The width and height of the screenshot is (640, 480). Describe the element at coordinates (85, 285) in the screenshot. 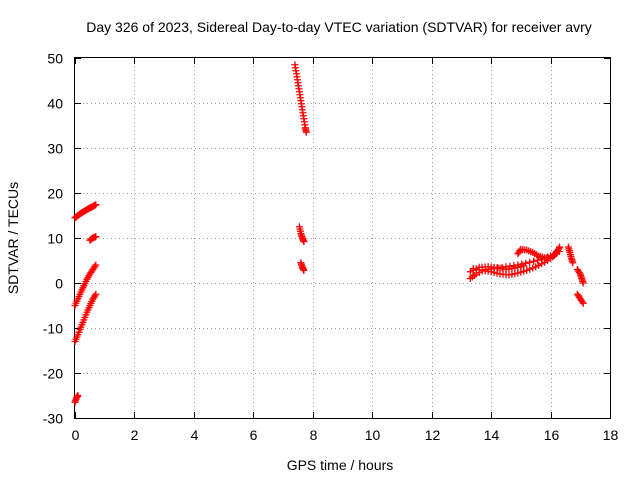

I see `series-seg-a3` at that location.